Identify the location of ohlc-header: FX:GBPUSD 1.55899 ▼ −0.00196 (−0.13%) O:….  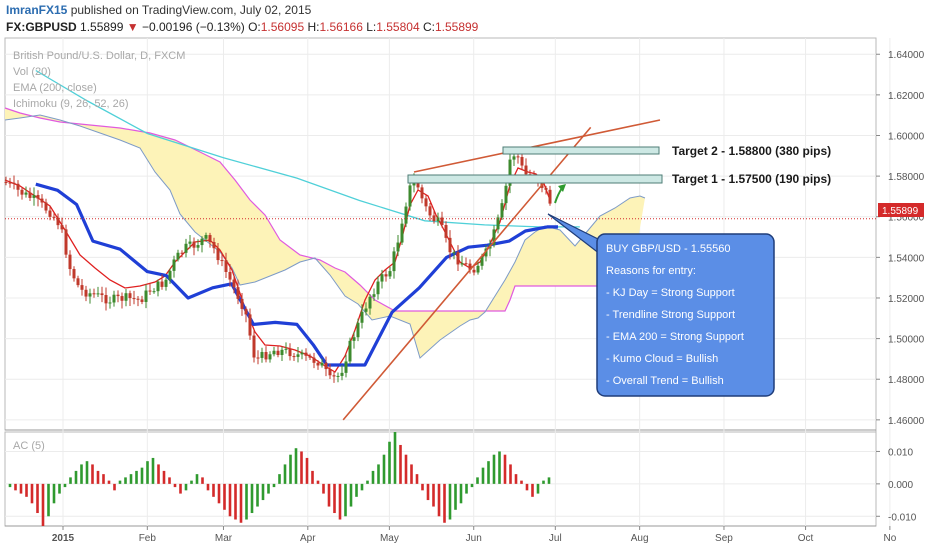
(242, 27).